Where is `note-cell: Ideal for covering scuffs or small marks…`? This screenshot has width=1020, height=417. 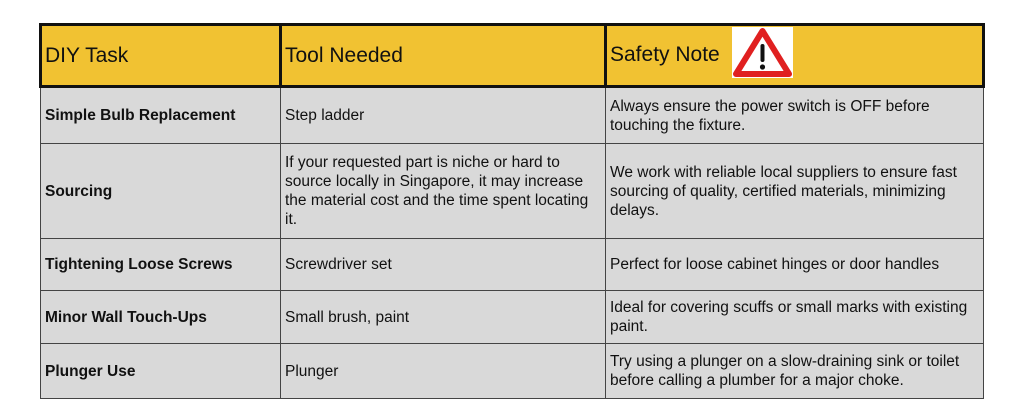 note-cell: Ideal for covering scuffs or small marks… is located at coordinates (794, 317).